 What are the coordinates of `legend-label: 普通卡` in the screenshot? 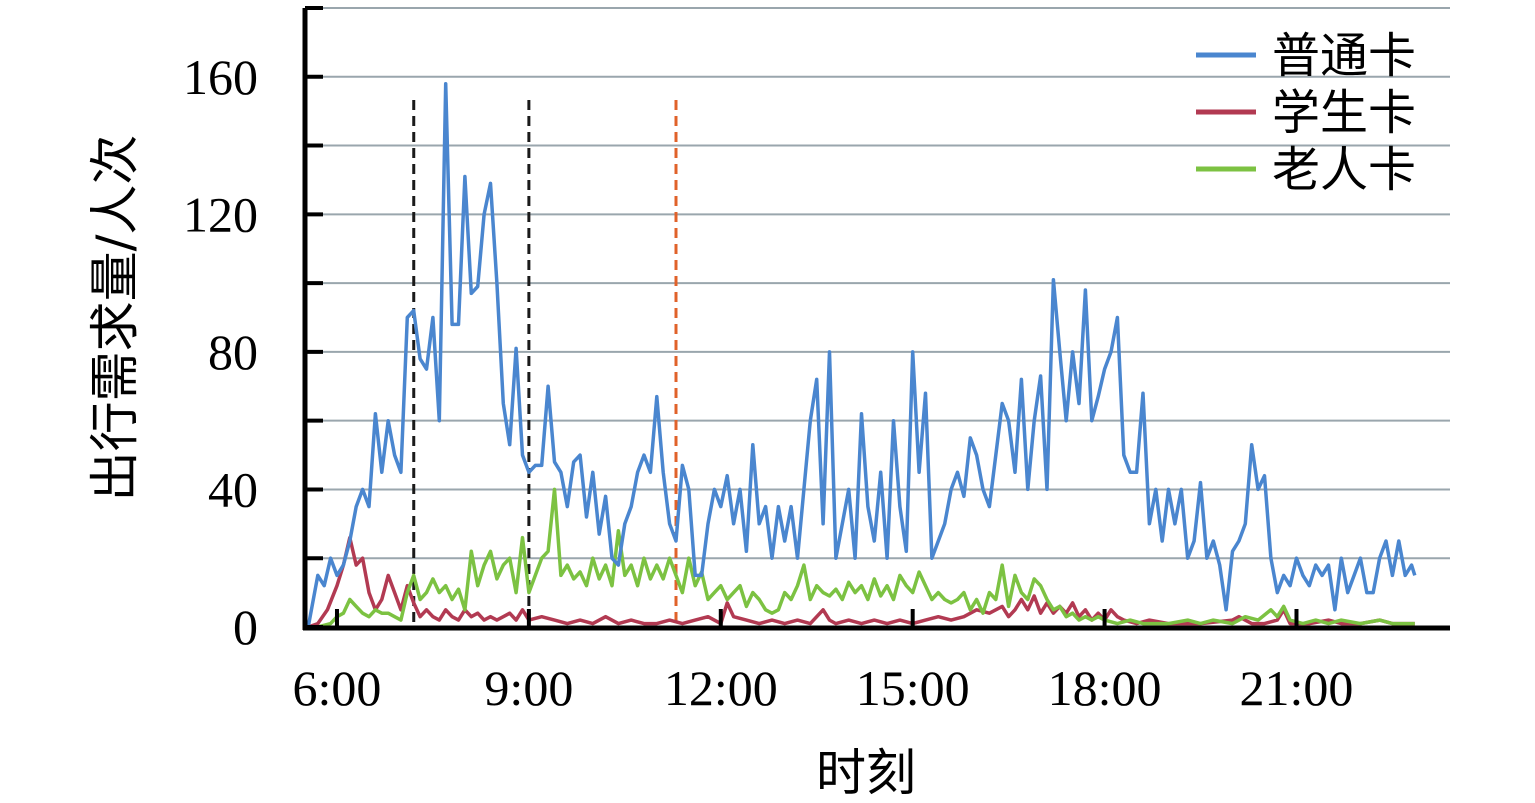 It's located at (1344, 56).